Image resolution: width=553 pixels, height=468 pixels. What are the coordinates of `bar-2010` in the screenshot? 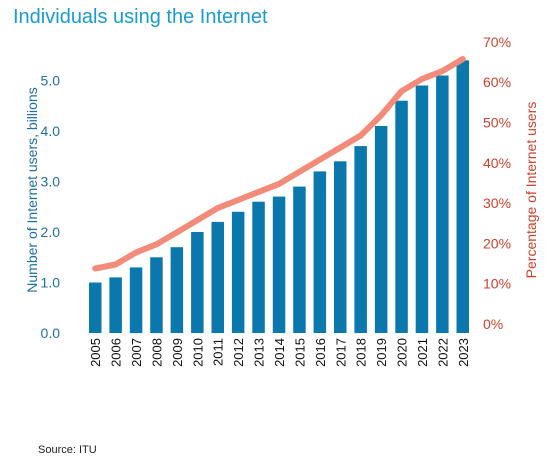 It's located at (197, 282).